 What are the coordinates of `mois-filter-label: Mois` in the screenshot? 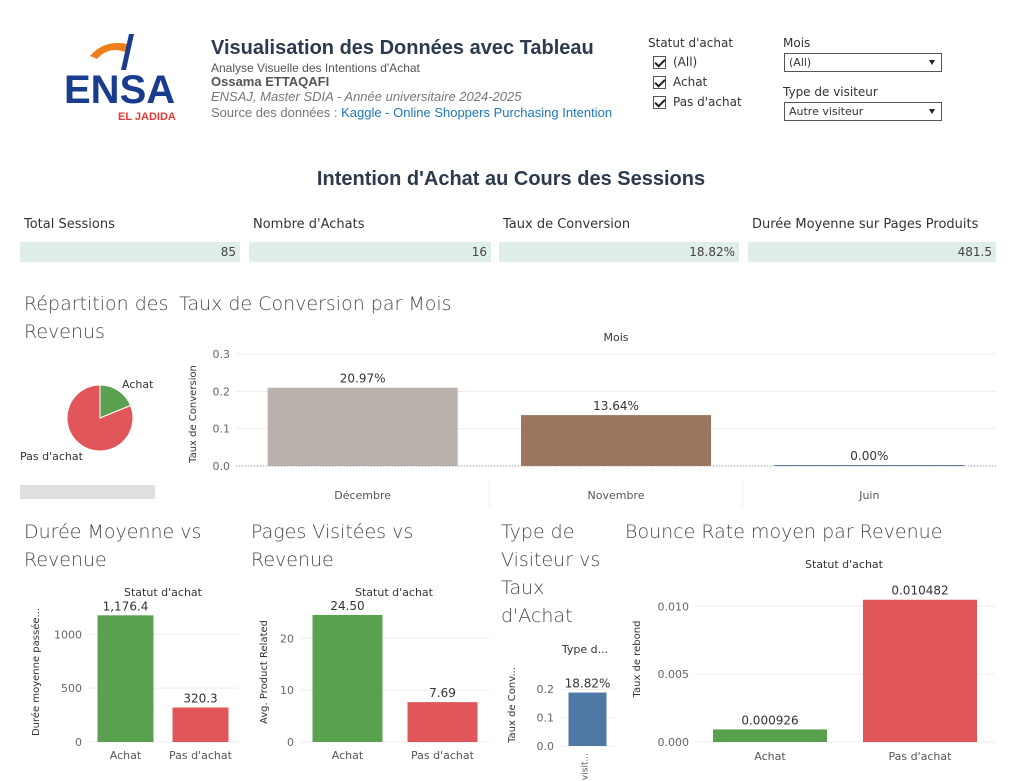 It's located at (797, 43).